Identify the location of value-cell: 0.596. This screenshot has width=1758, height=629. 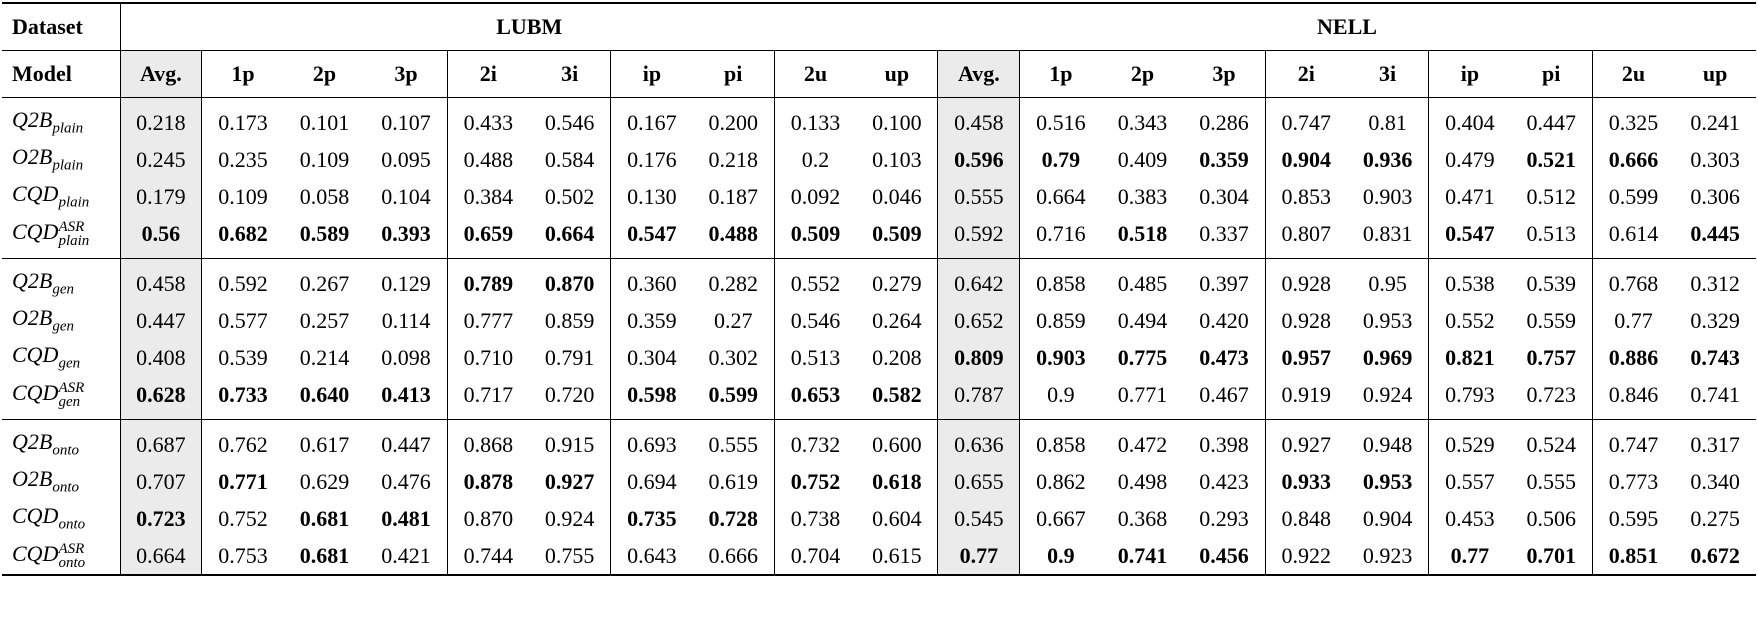
(978, 159).